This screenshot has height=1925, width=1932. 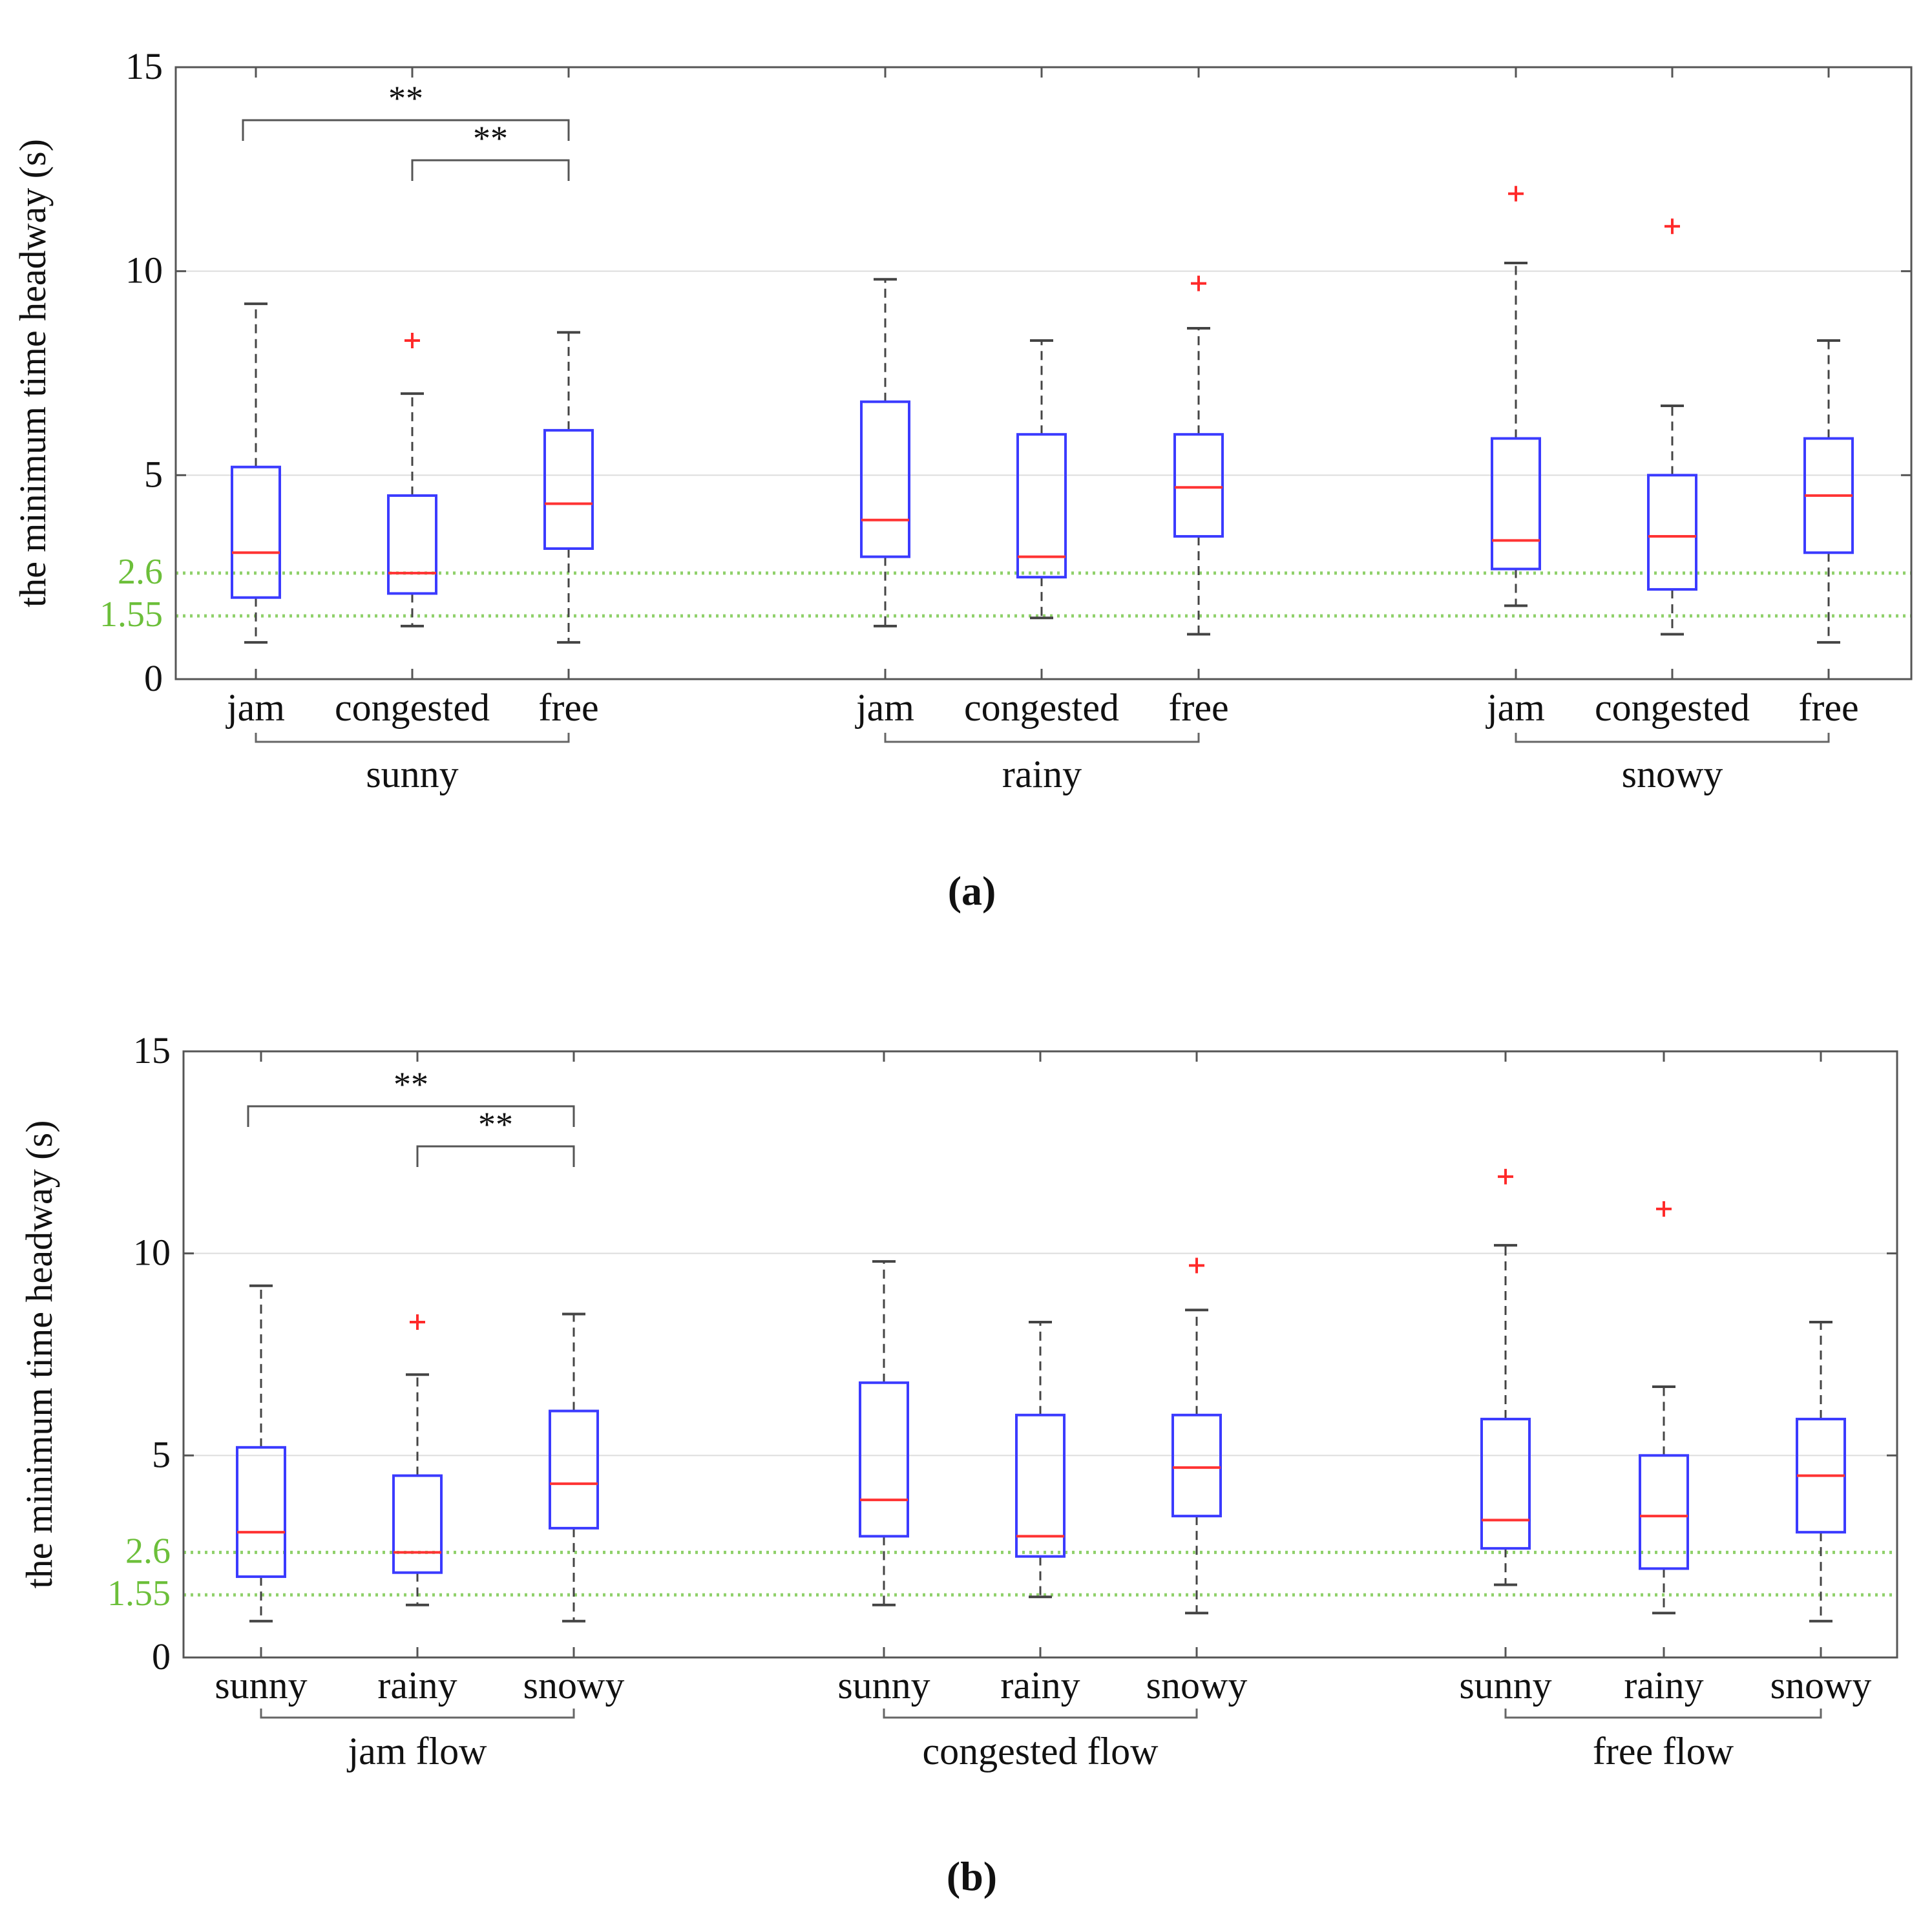 I want to click on group-label: jam flow, so click(x=418, y=1751).